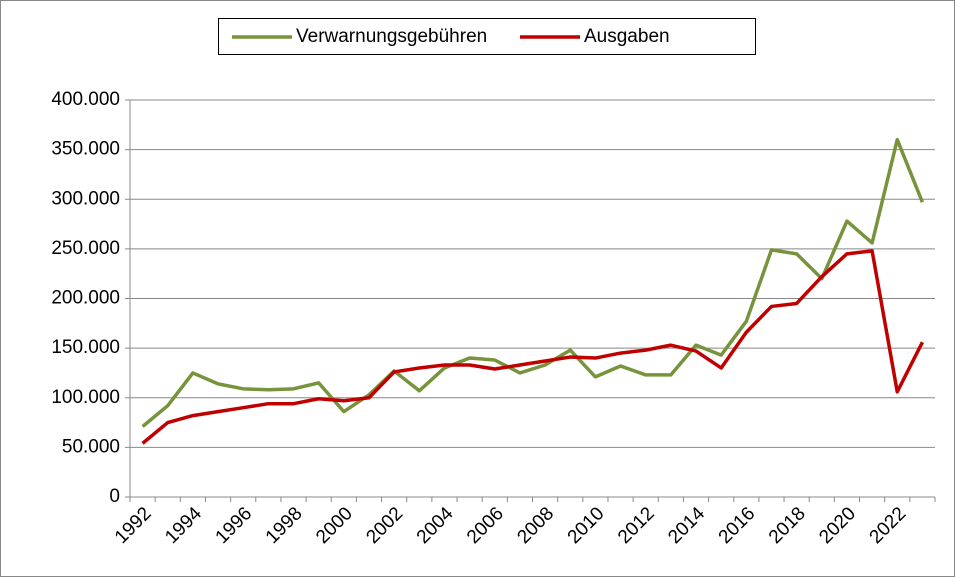 The height and width of the screenshot is (578, 956). I want to click on legend-box, so click(487, 36).